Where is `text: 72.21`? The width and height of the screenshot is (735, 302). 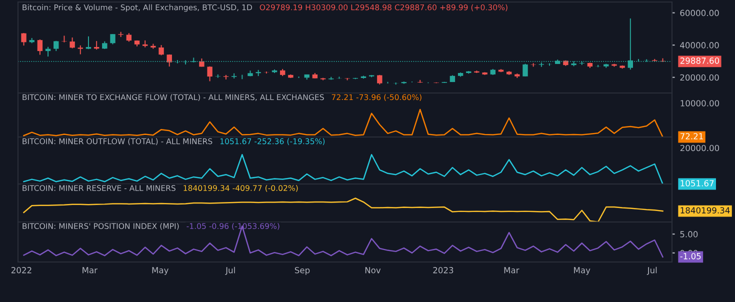 text: 72.21 is located at coordinates (691, 136).